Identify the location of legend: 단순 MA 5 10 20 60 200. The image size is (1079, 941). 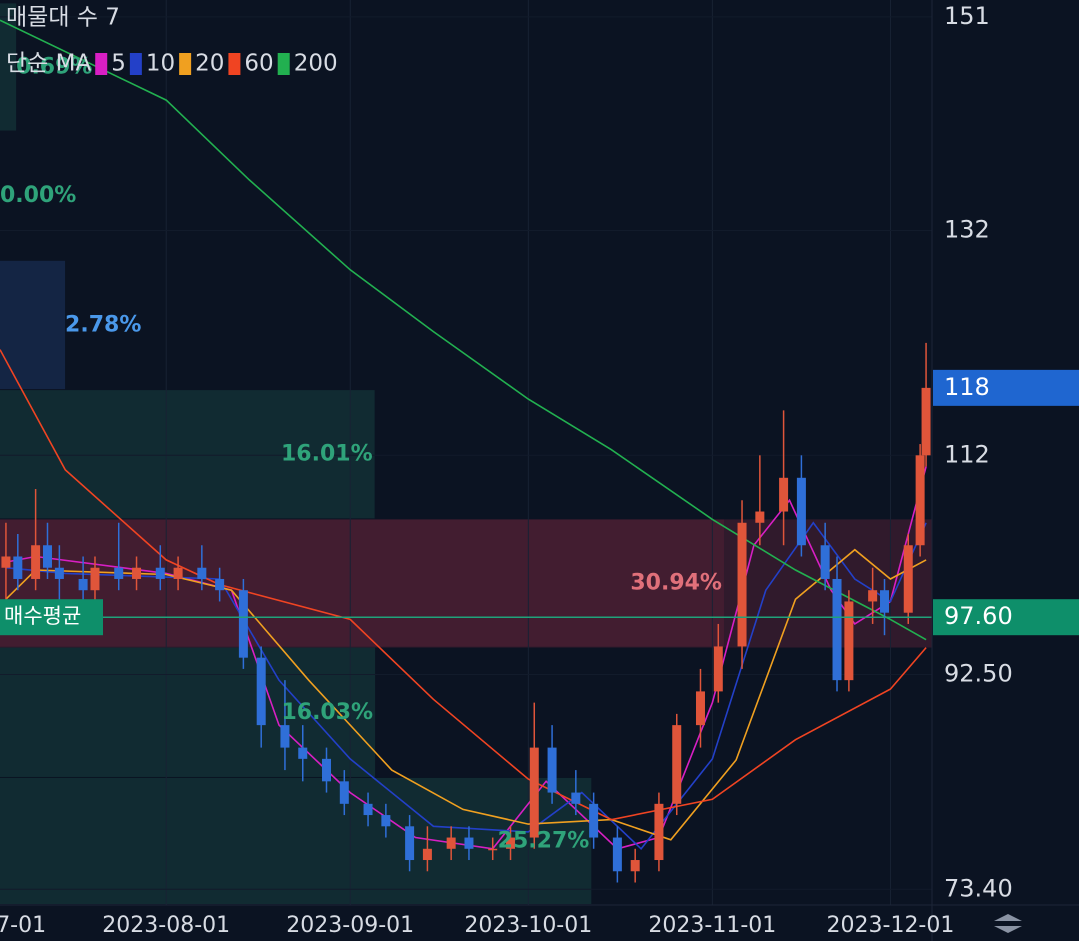
(172, 64).